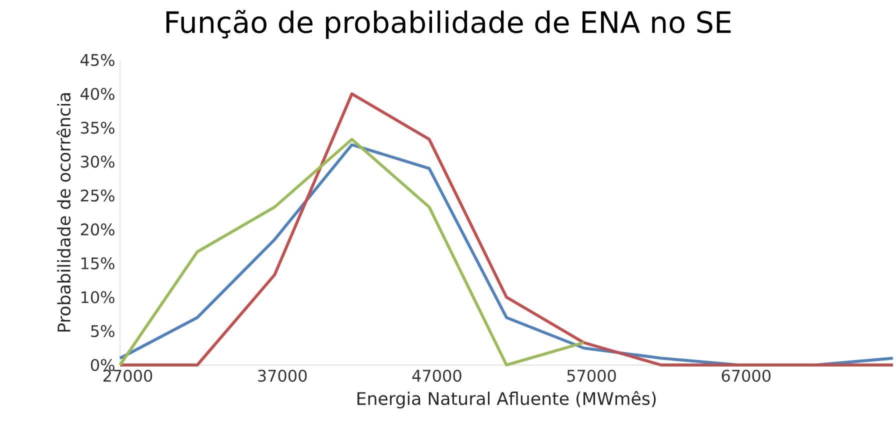 The height and width of the screenshot is (443, 896). I want to click on y-tick-label: 10%, so click(97, 297).